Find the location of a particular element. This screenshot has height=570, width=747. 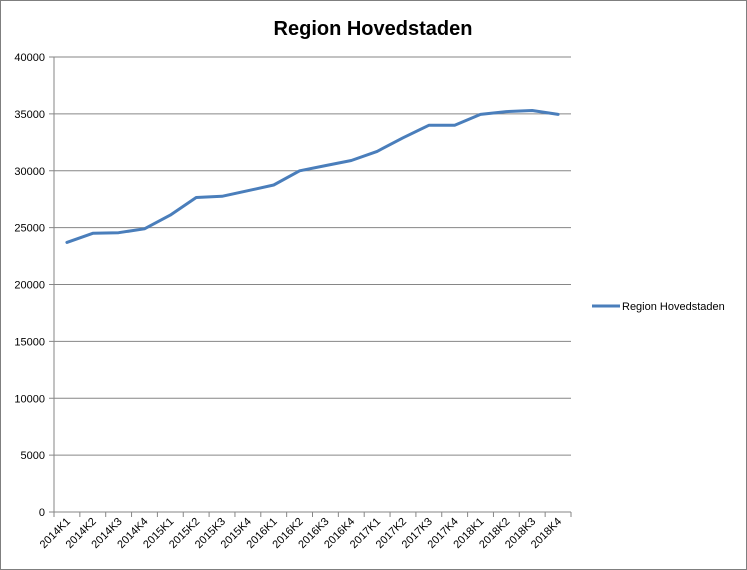

legend: Region Hovedstaden is located at coordinates (658, 307).